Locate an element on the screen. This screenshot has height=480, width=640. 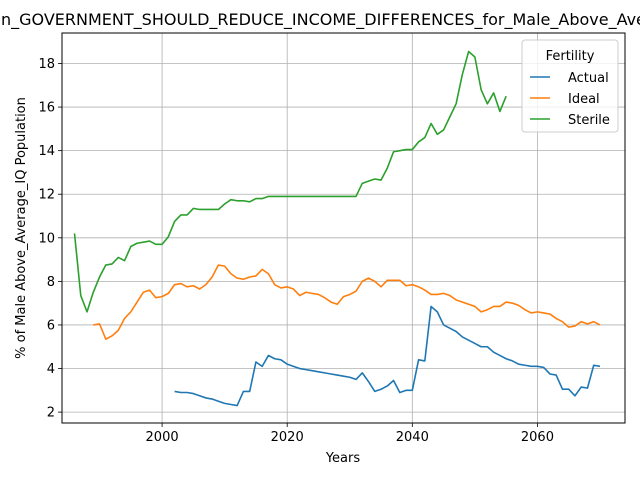
x-tick-label: 2060 is located at coordinates (537, 437).